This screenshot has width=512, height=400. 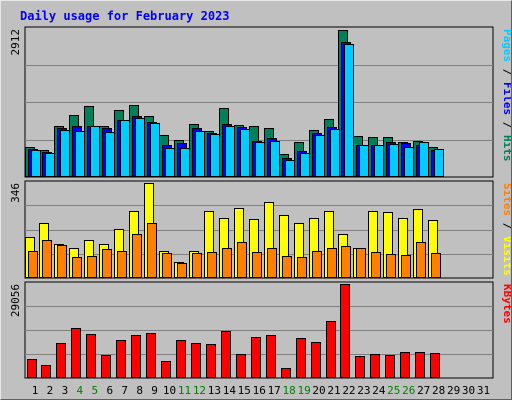 I want to click on legend-part-2: Visits, so click(x=506, y=256).